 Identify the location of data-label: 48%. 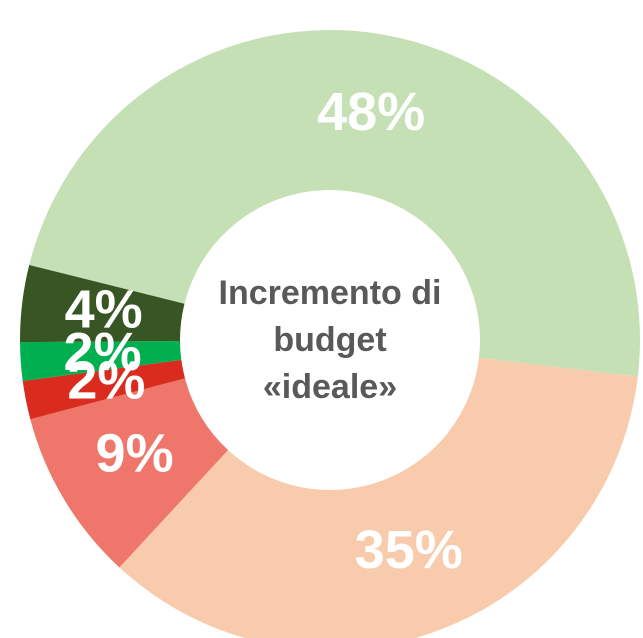
(371, 112).